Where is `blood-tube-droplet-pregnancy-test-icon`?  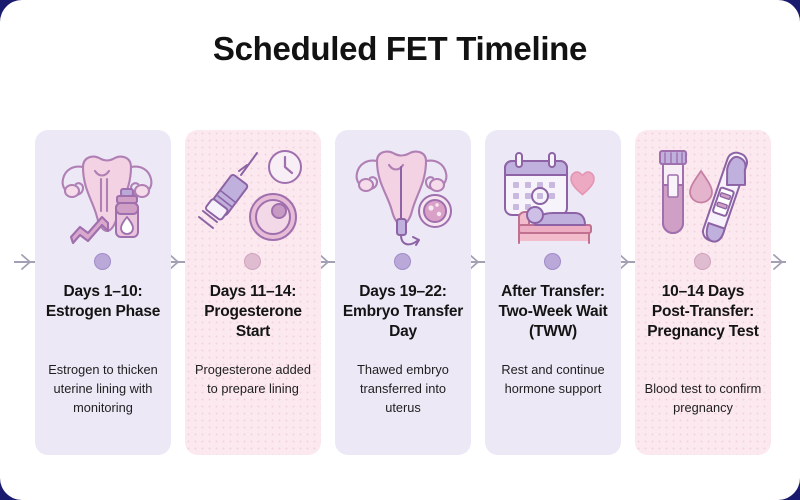
blood-tube-droplet-pregnancy-test-icon is located at coordinates (703, 197).